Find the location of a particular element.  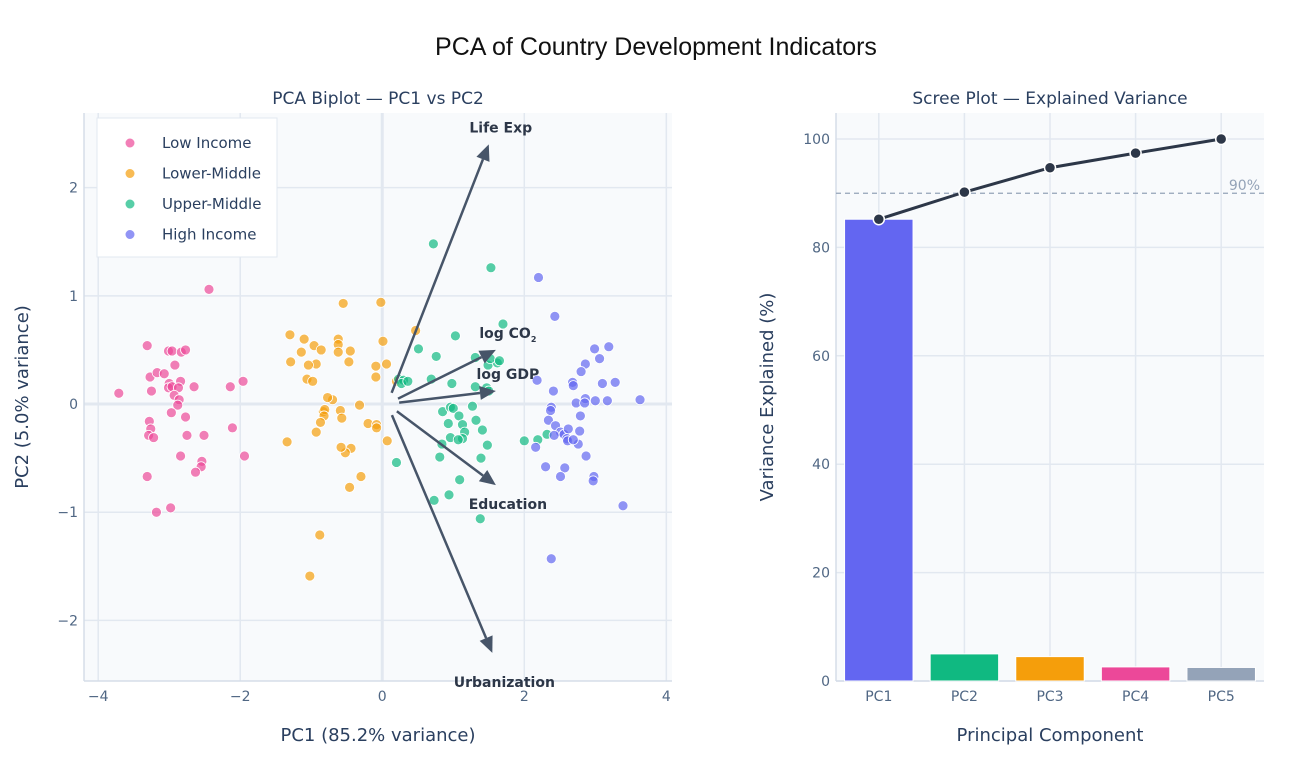

legend-item-low-income: Low Income is located at coordinates (188, 143).